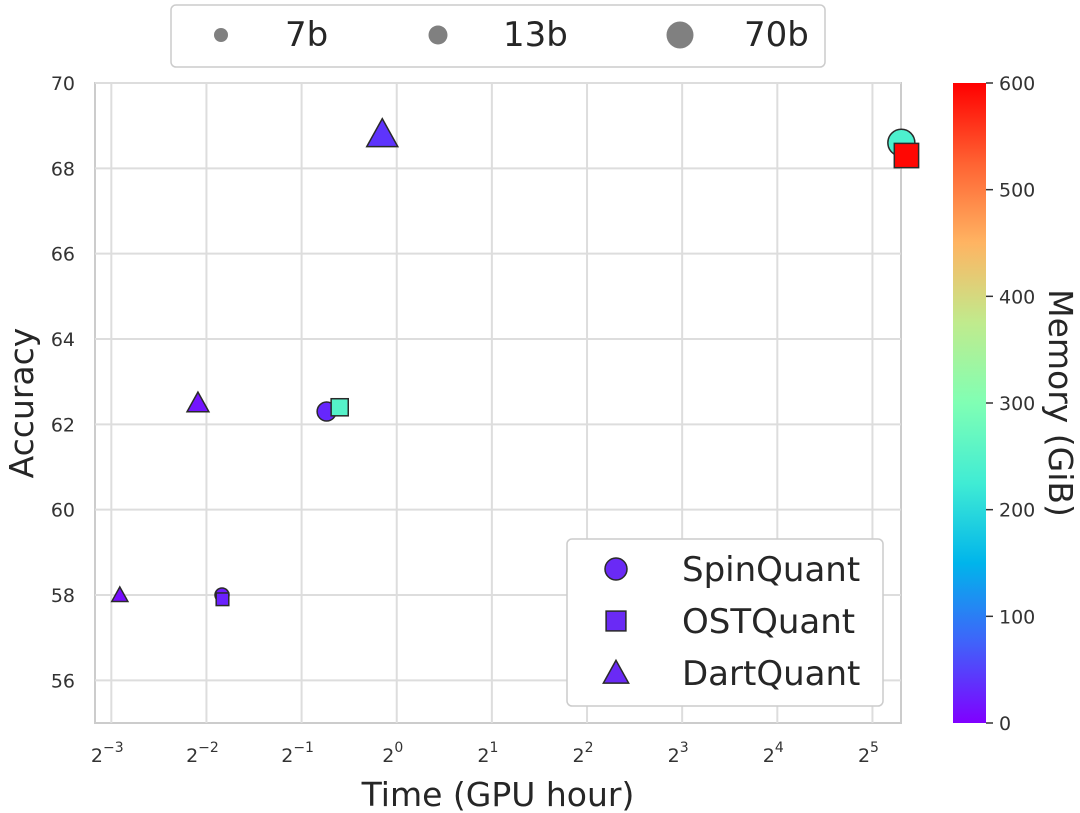 The image size is (1080, 813). I want to click on x-tick-label: 25, so click(868, 753).